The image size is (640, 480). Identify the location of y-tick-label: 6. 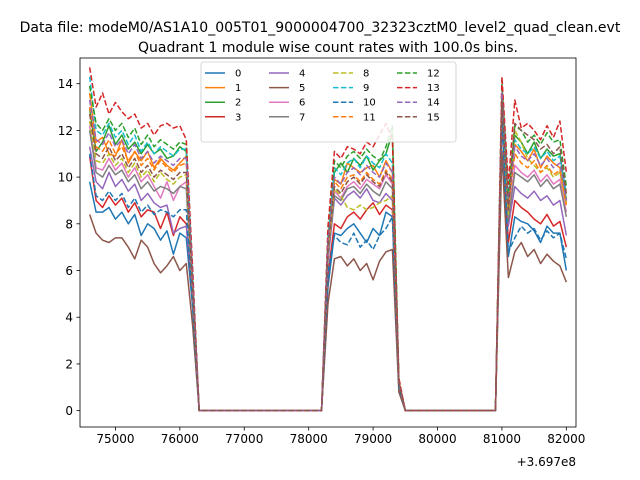
(69, 271).